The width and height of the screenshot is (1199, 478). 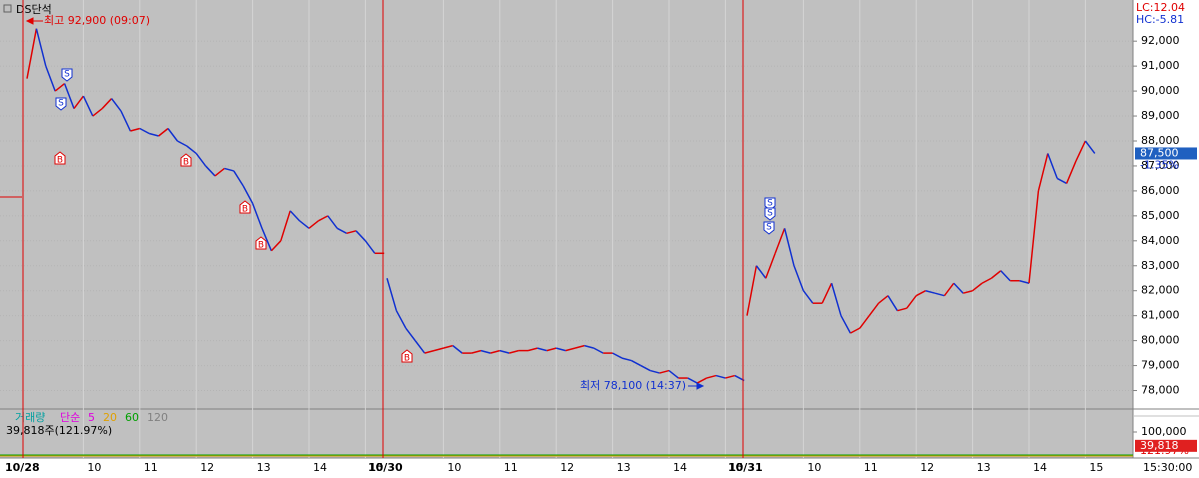 I want to click on last-price-box, so click(x=1166, y=153).